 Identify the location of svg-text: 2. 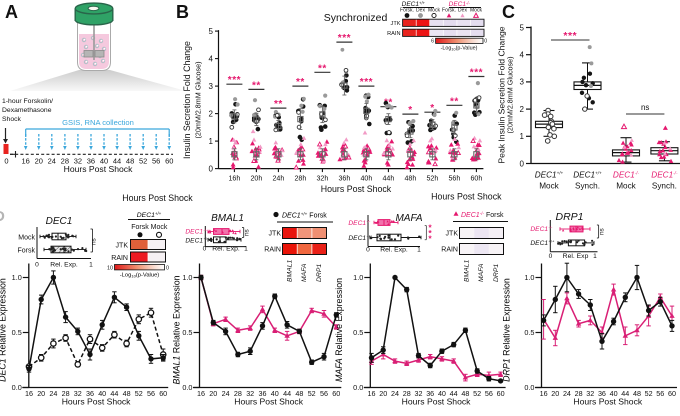
(522, 109).